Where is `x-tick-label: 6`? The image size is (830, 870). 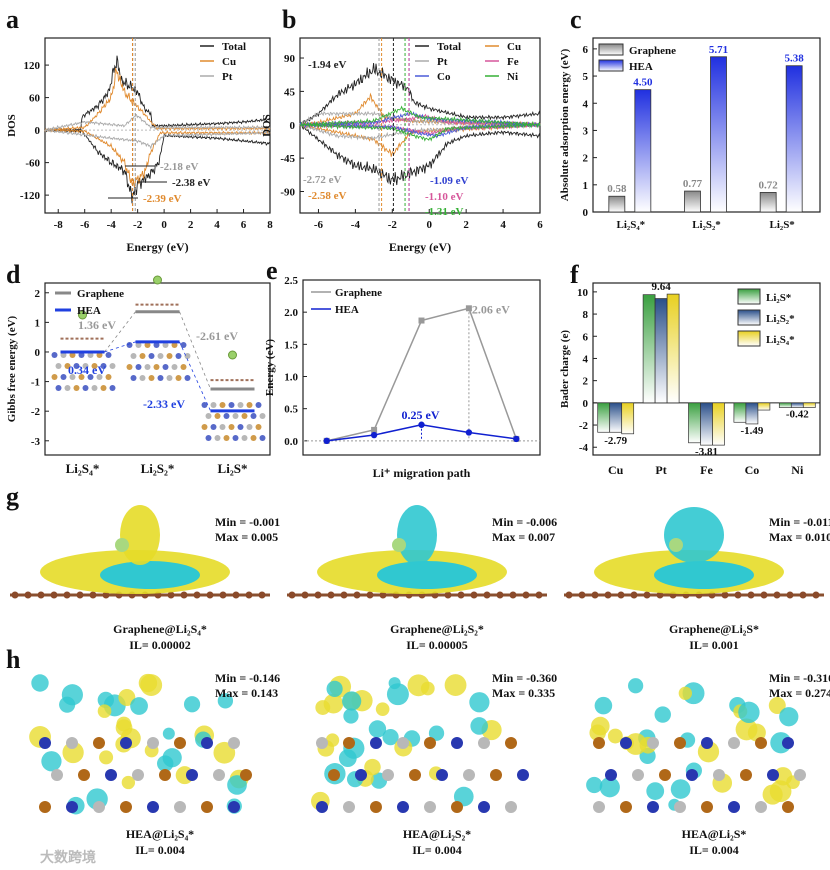 x-tick-label: 6 is located at coordinates (244, 225).